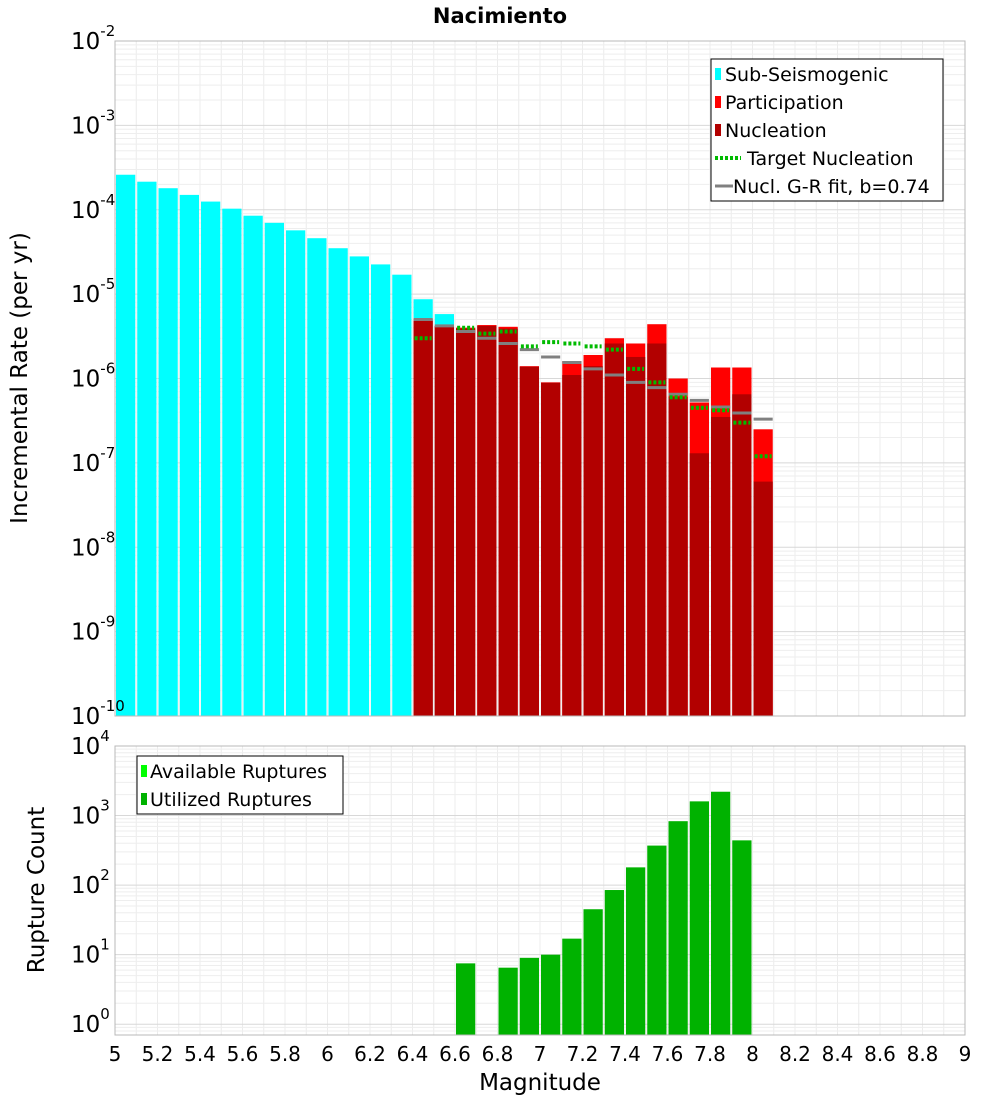  What do you see at coordinates (93, 291) in the screenshot?
I see `top-y-tick-label: 10⁻⁵` at bounding box center [93, 291].